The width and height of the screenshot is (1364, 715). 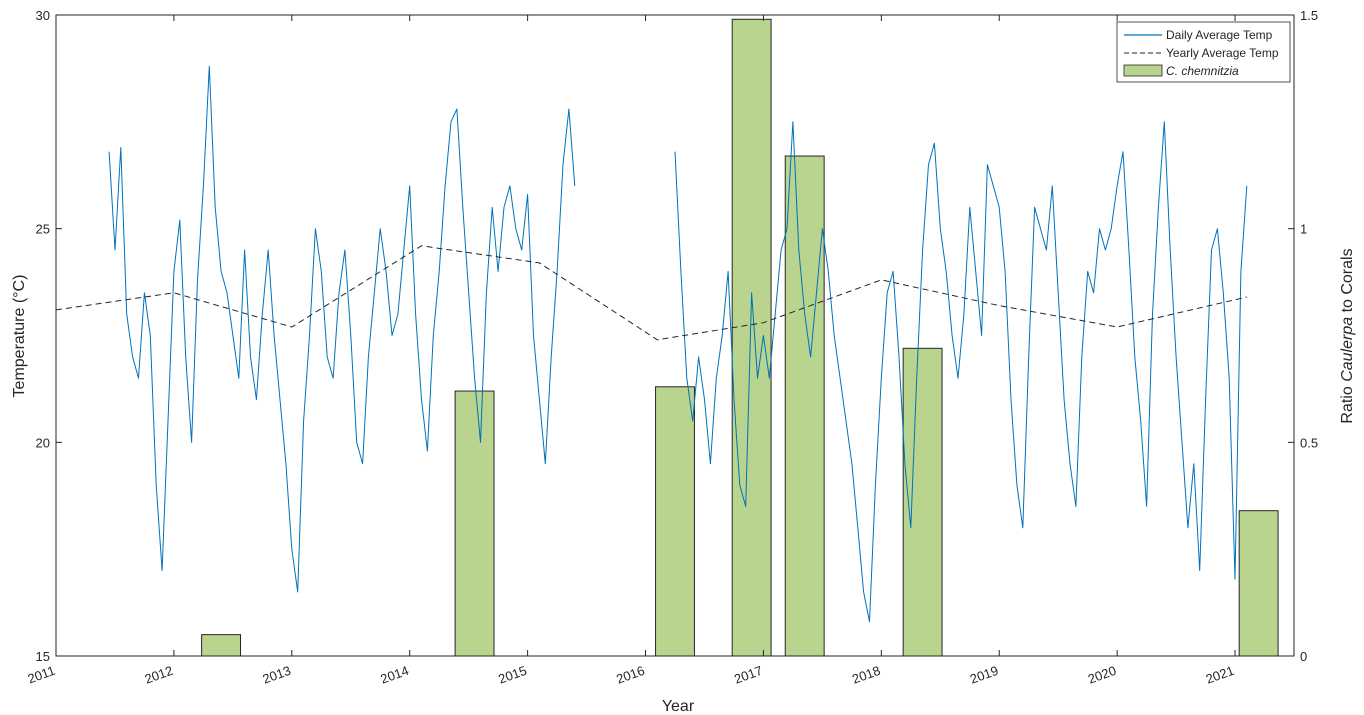 I want to click on y-axis-left-title: Temperature (°C), so click(x=19, y=336).